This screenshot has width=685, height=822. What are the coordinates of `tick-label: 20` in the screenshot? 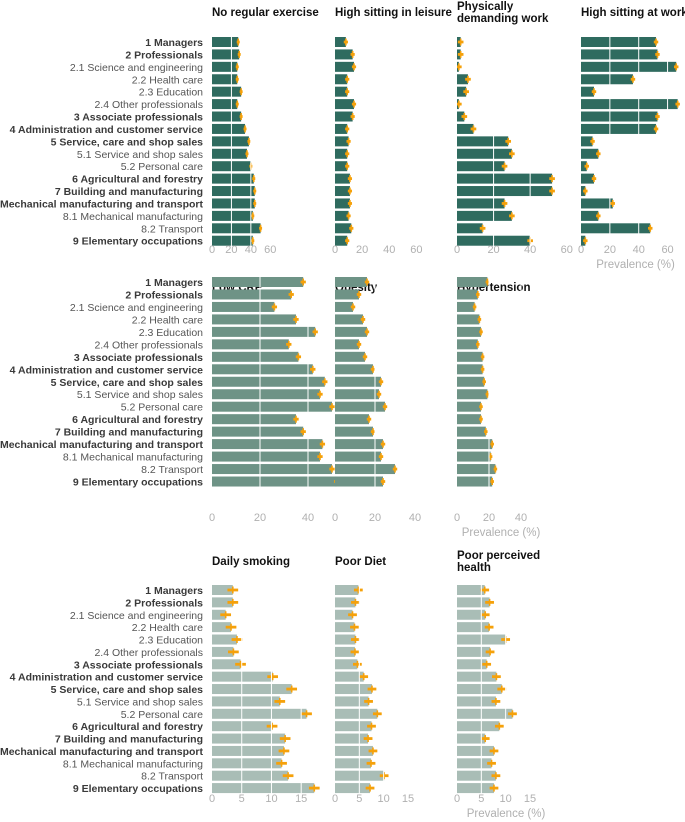 It's located at (362, 250).